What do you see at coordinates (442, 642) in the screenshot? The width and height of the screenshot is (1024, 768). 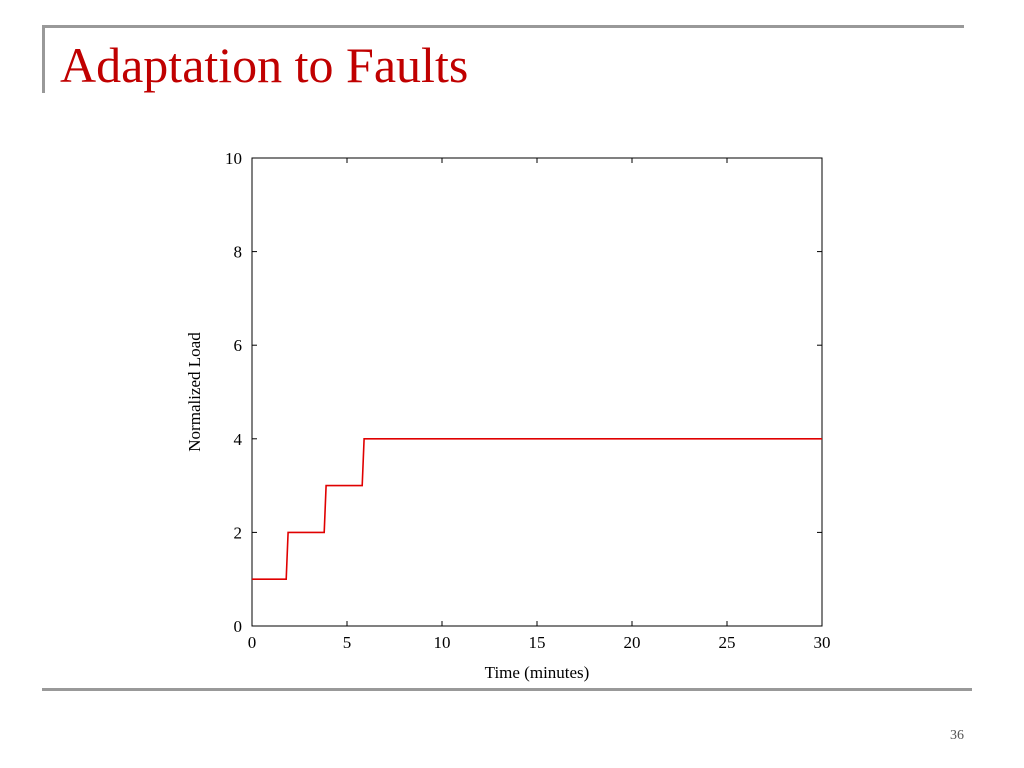 I see `x-tick-label: 10` at bounding box center [442, 642].